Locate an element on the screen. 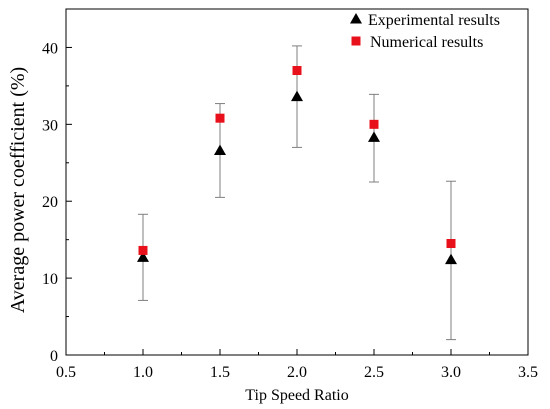  x-tick-label: 0.5 is located at coordinates (66, 372).